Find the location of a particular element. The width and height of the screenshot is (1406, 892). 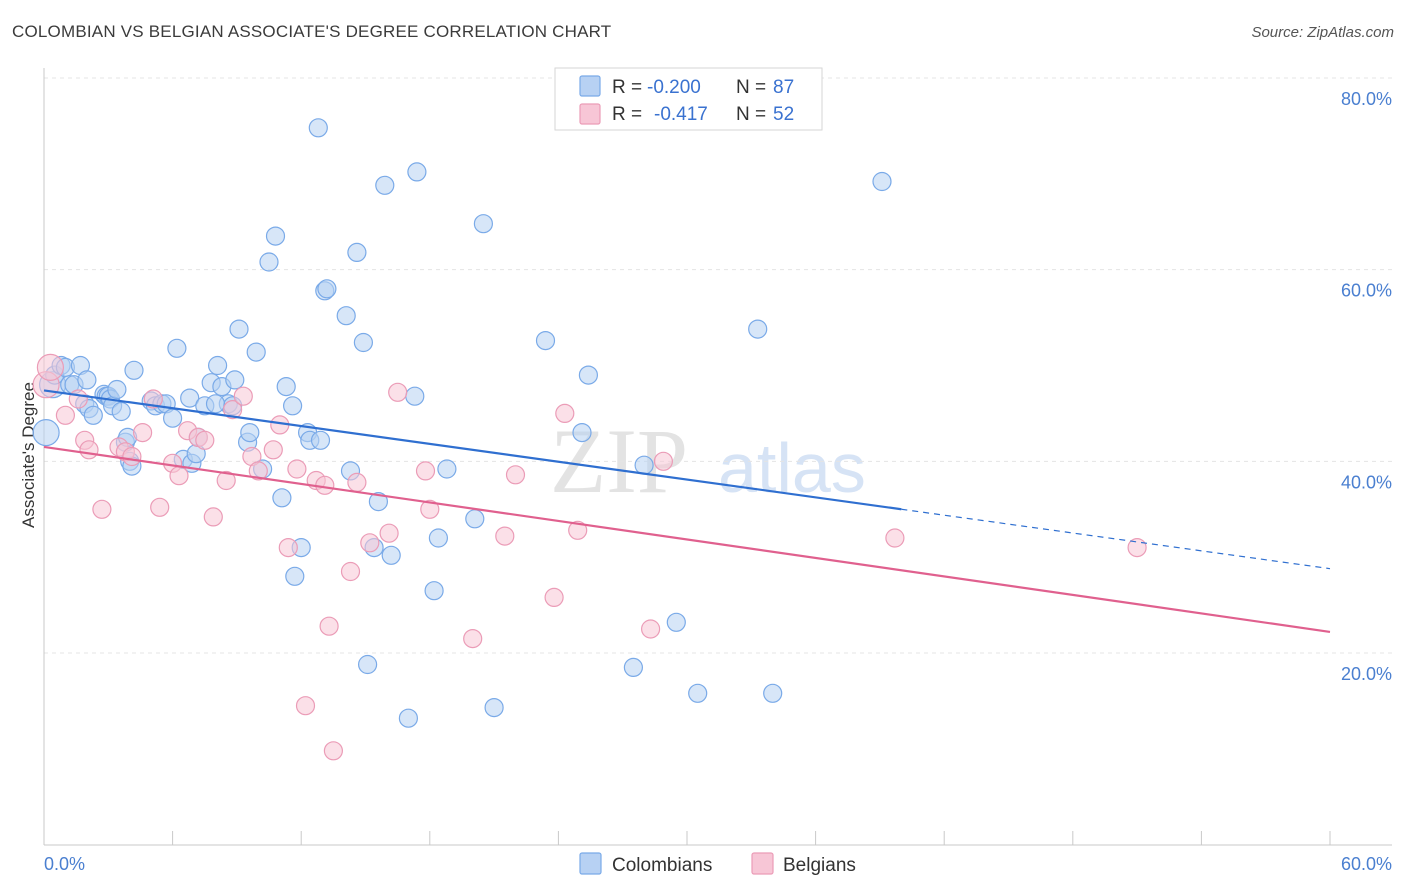

y-tick-label-20: 20.0% is located at coordinates (1366, 674).